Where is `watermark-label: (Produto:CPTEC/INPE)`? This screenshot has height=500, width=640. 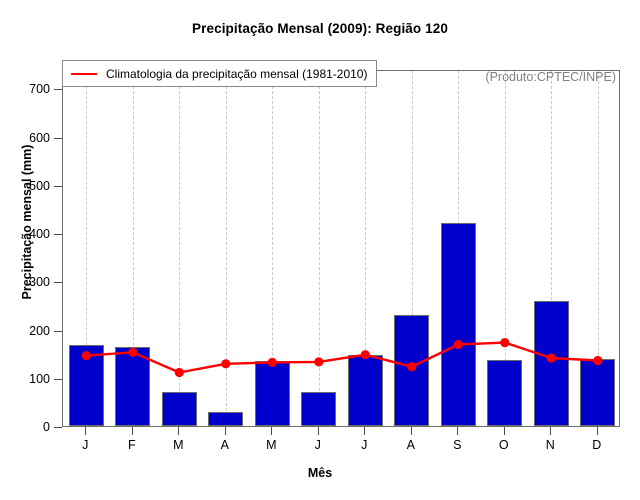 watermark-label: (Produto:CPTEC/INPE) is located at coordinates (550, 77).